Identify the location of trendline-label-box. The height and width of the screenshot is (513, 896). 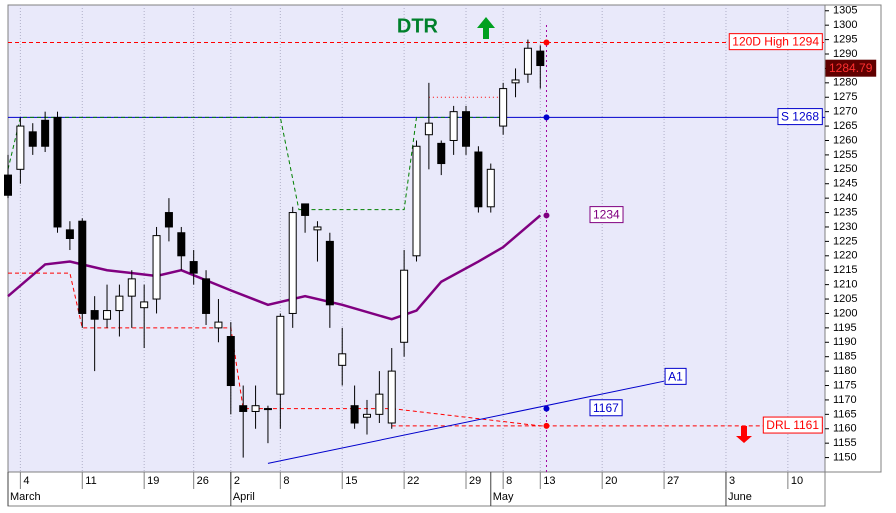
(675, 376).